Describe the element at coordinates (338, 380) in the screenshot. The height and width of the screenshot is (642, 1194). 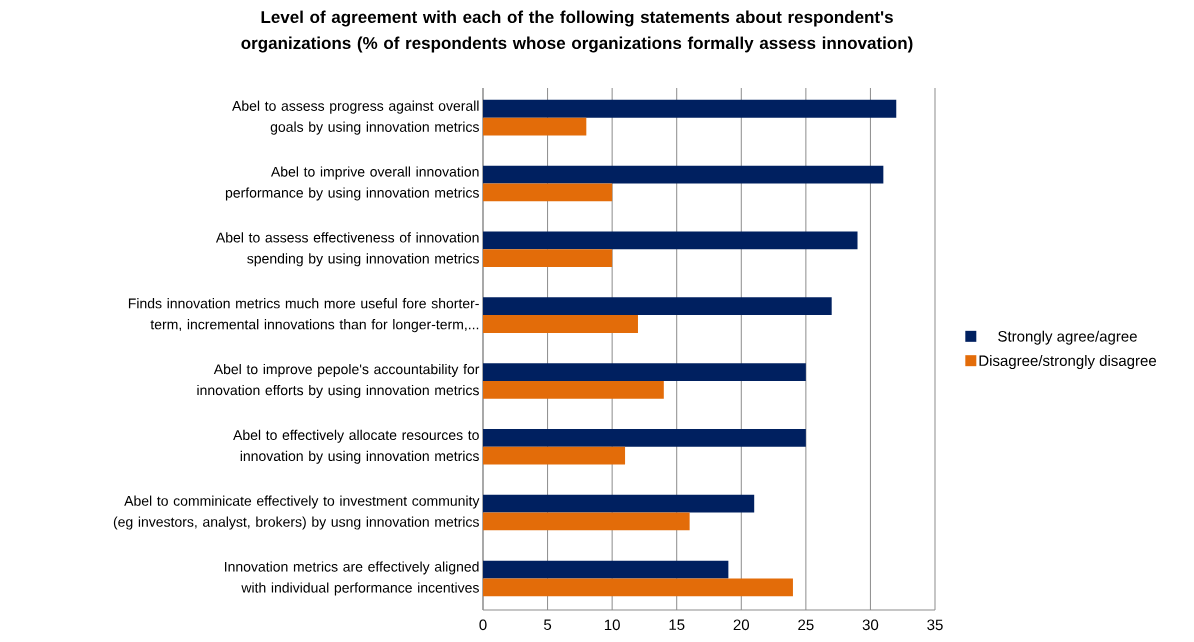
I see `y-tick-label: Abel to improve pepole's accountability for innovation efforts by using innovation metrics` at that location.